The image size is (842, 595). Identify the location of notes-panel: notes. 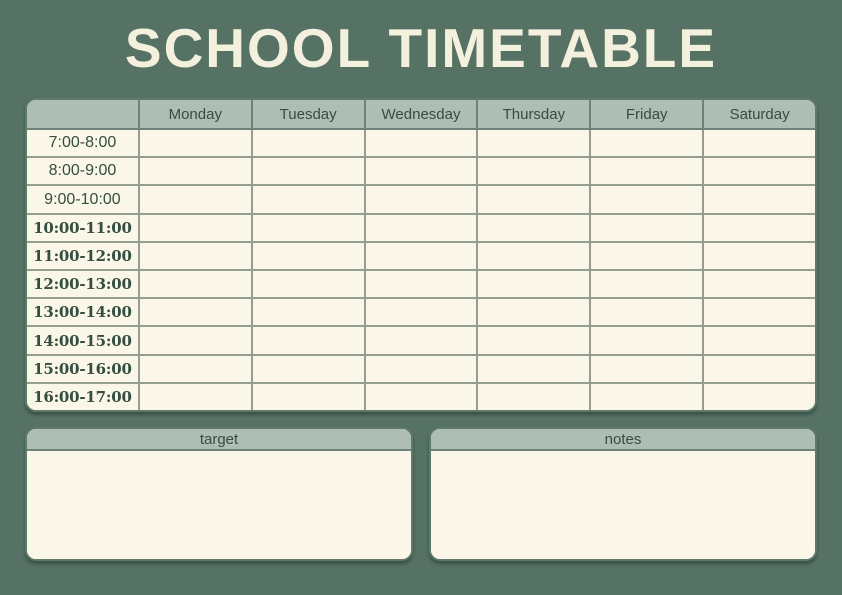
(623, 494).